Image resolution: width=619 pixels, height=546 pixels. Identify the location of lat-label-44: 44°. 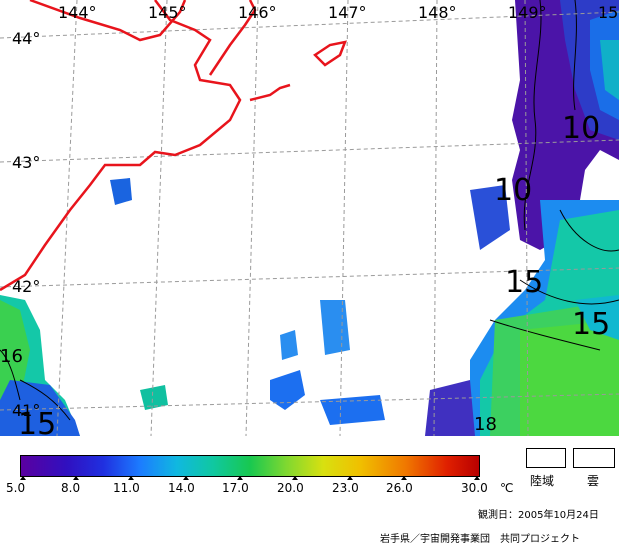
(26, 38).